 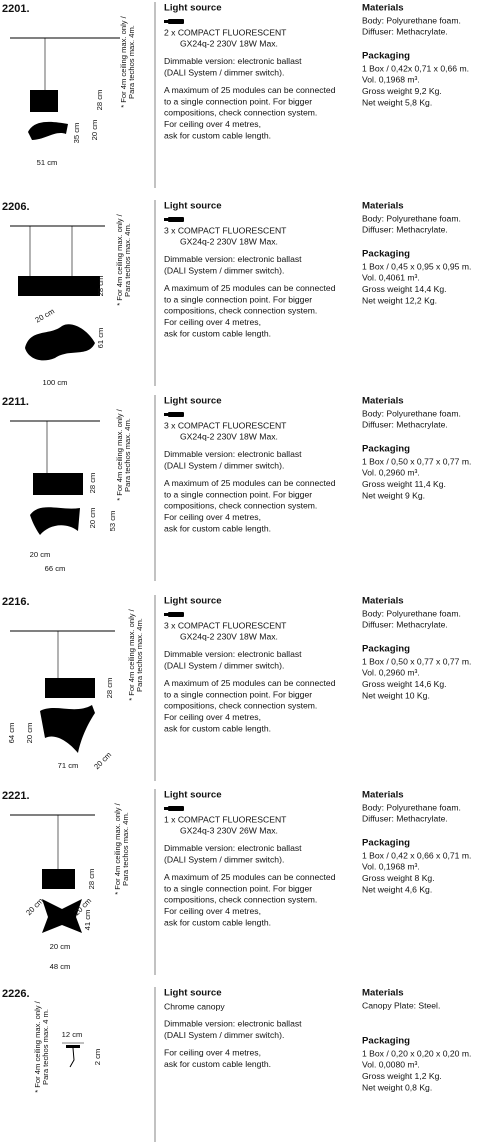 I want to click on packaging-text: Net weight 0,8 Kg., so click(x=397, y=1087).